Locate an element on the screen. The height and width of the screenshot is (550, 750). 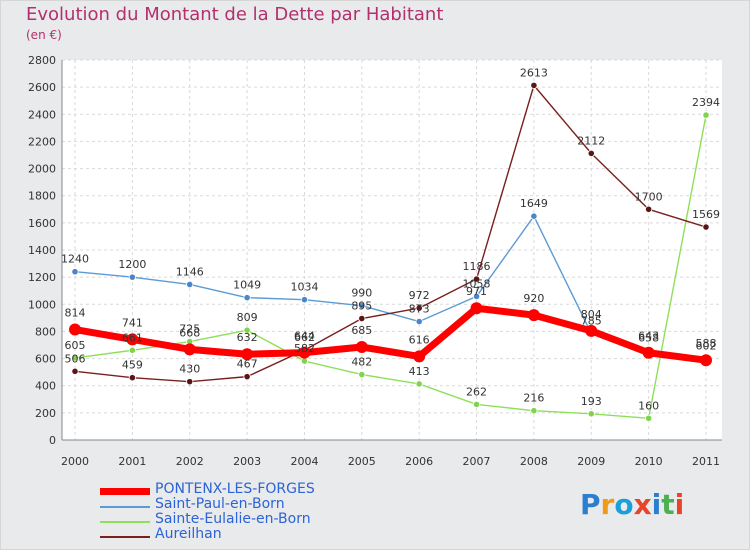
data-label-2: 193 is located at coordinates (591, 401).